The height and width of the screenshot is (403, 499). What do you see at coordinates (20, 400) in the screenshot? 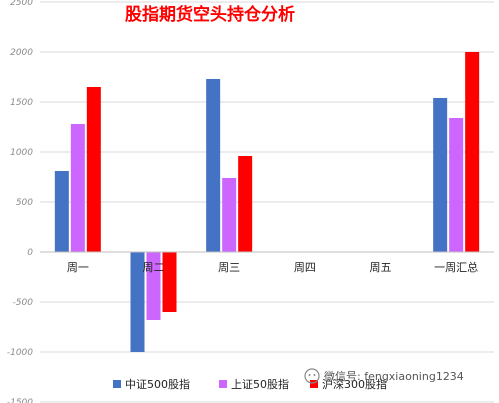
I see `y-tick-label: -1500` at bounding box center [20, 400].